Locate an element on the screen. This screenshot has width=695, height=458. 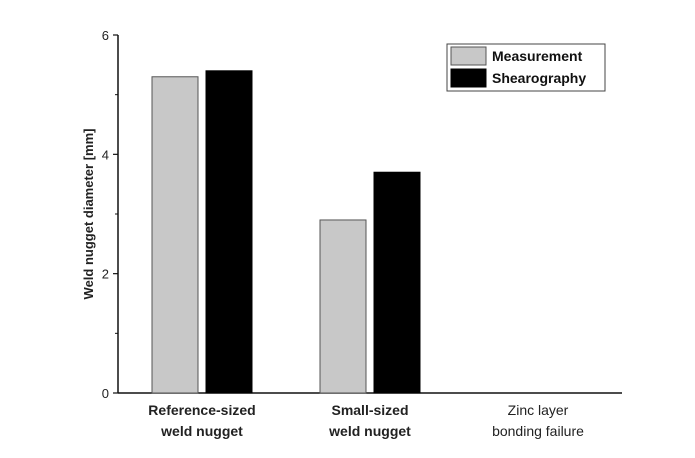
y-axis-title: Weld nugget diameter [mm] is located at coordinates (88, 214).